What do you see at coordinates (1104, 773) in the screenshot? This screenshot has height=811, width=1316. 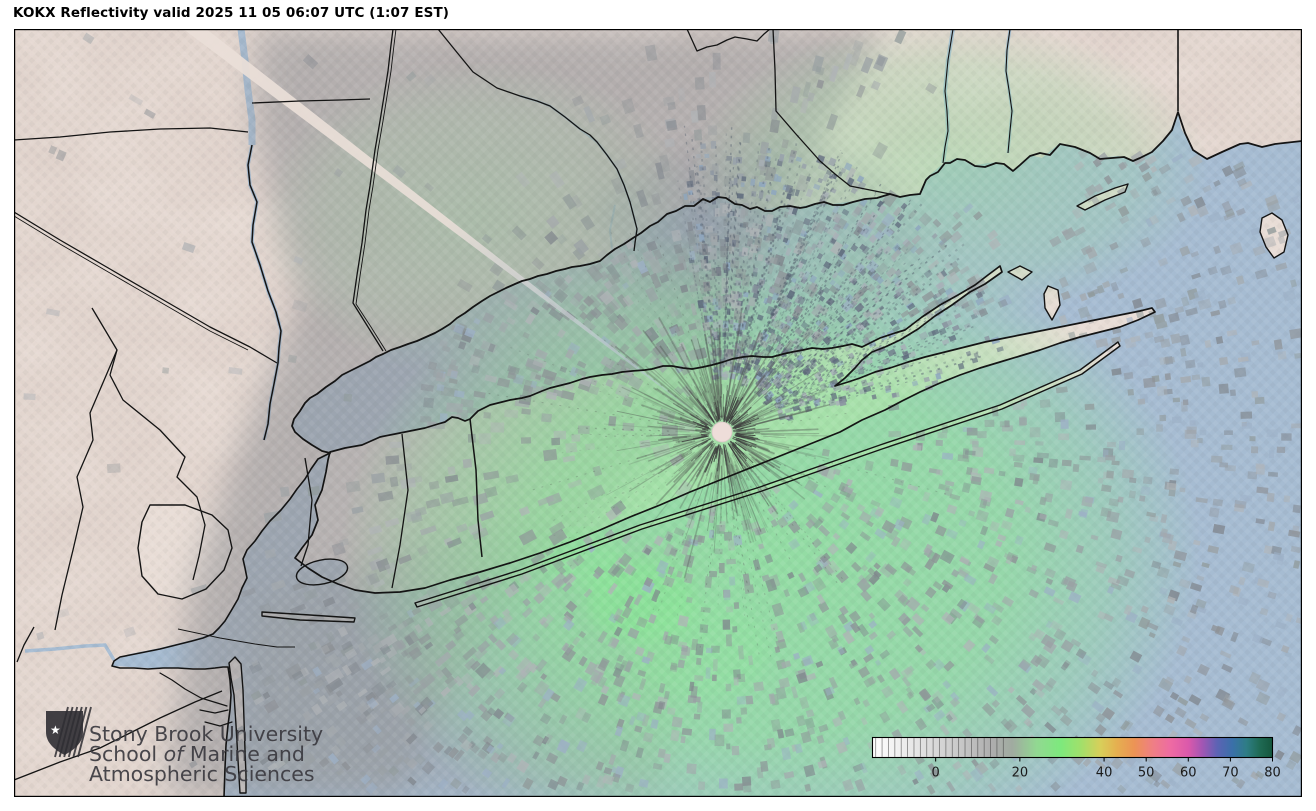 I see `colorbar-tick-label: 40` at bounding box center [1104, 773].